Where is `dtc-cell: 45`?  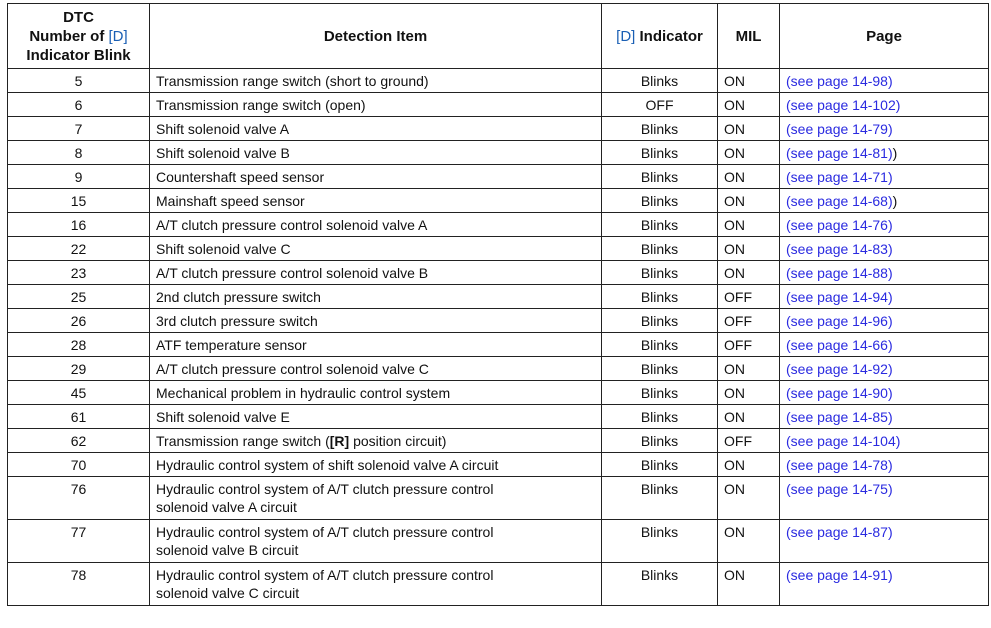
dtc-cell: 45 is located at coordinates (78, 392).